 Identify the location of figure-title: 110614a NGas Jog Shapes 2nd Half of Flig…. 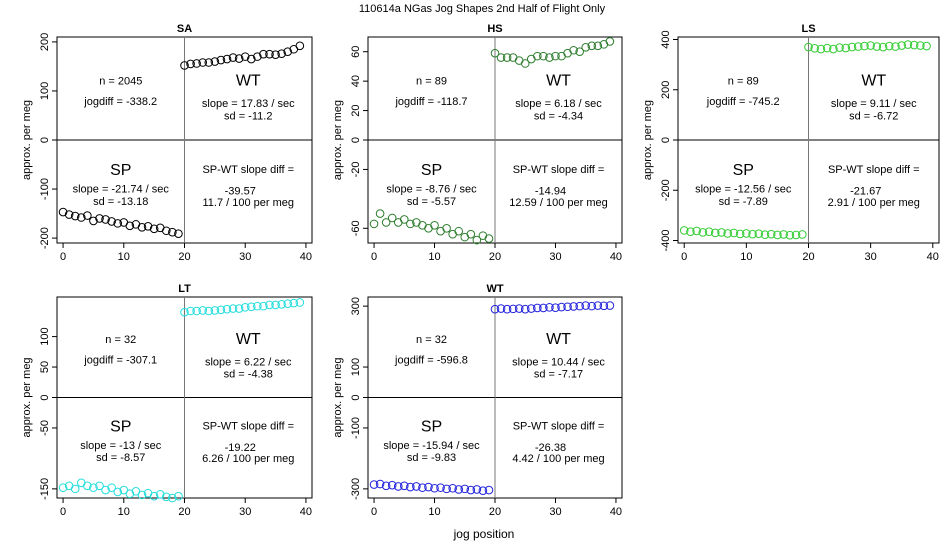
(482, 9).